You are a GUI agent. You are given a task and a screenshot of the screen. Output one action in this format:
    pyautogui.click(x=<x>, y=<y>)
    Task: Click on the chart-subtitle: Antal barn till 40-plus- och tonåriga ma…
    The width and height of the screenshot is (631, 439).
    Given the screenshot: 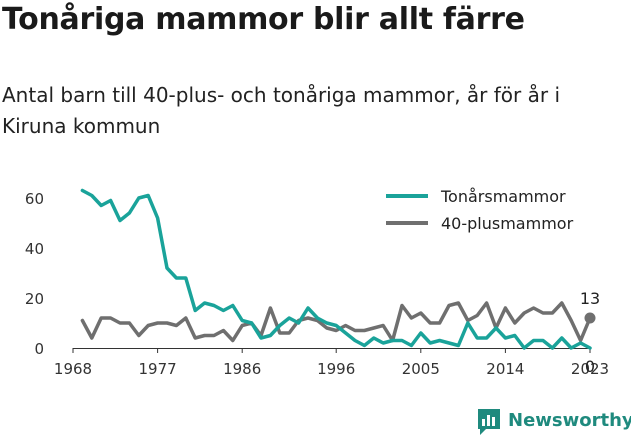 What is the action you would take?
    pyautogui.click(x=281, y=110)
    